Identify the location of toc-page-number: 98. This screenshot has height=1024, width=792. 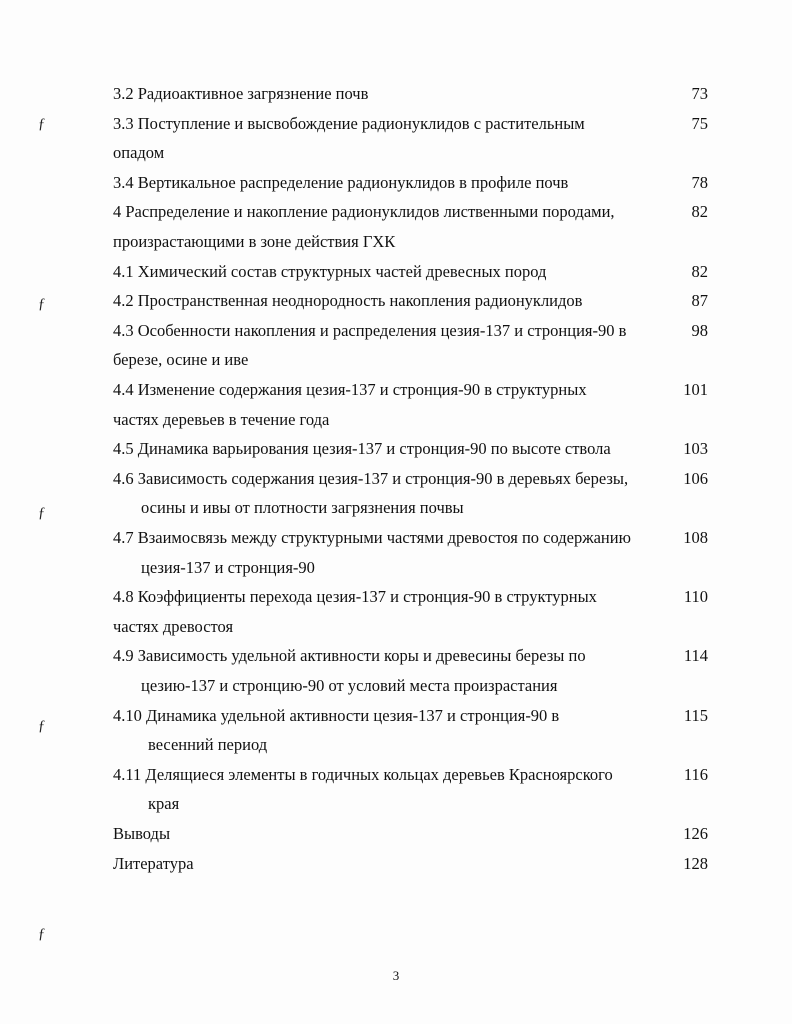
(700, 330).